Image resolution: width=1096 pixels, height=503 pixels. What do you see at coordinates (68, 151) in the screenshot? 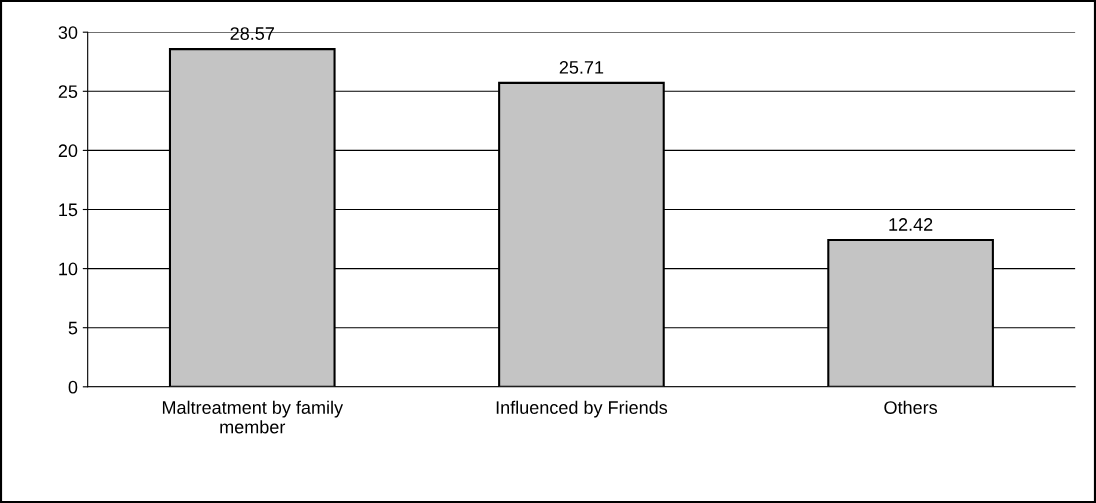
I see `y-tick-label: 20` at bounding box center [68, 151].